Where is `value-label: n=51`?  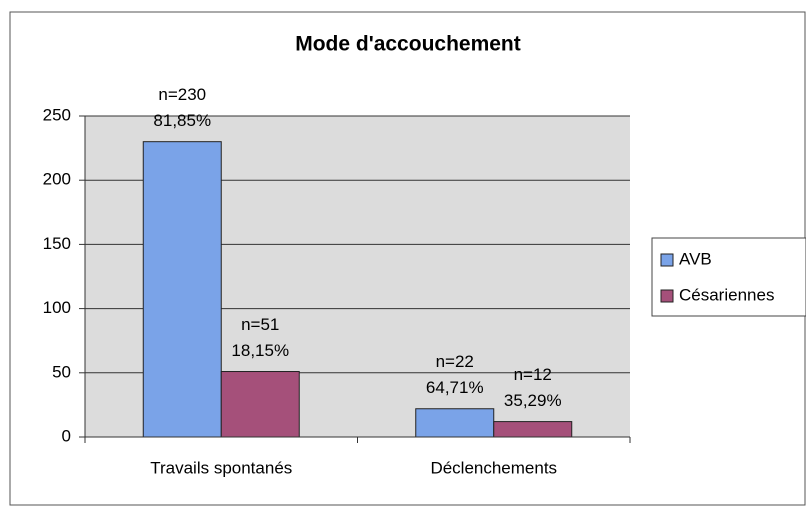 value-label: n=51 is located at coordinates (260, 324).